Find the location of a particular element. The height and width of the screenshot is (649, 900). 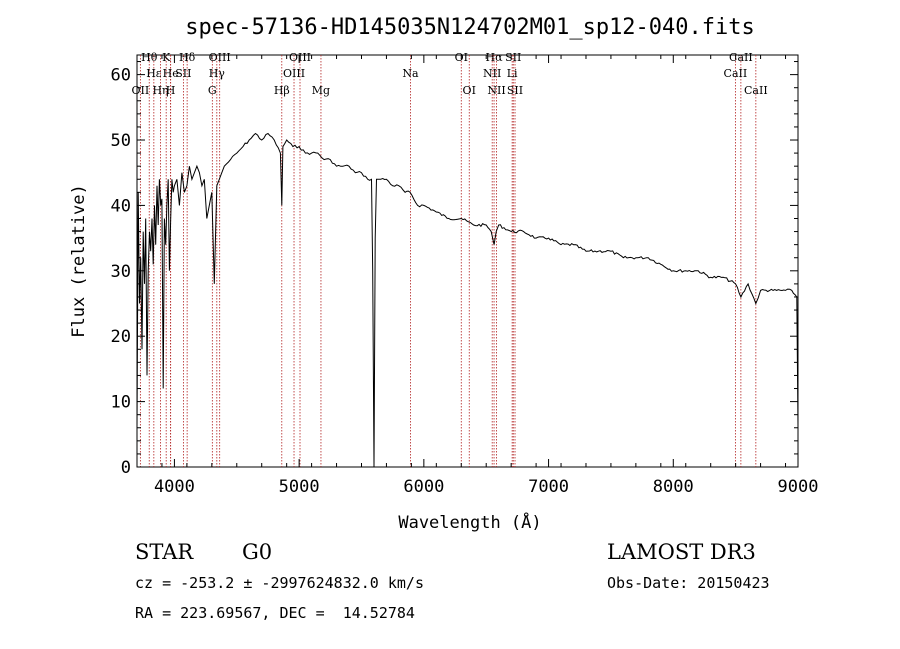

spectral-line-label: Hθ is located at coordinates (149, 57).